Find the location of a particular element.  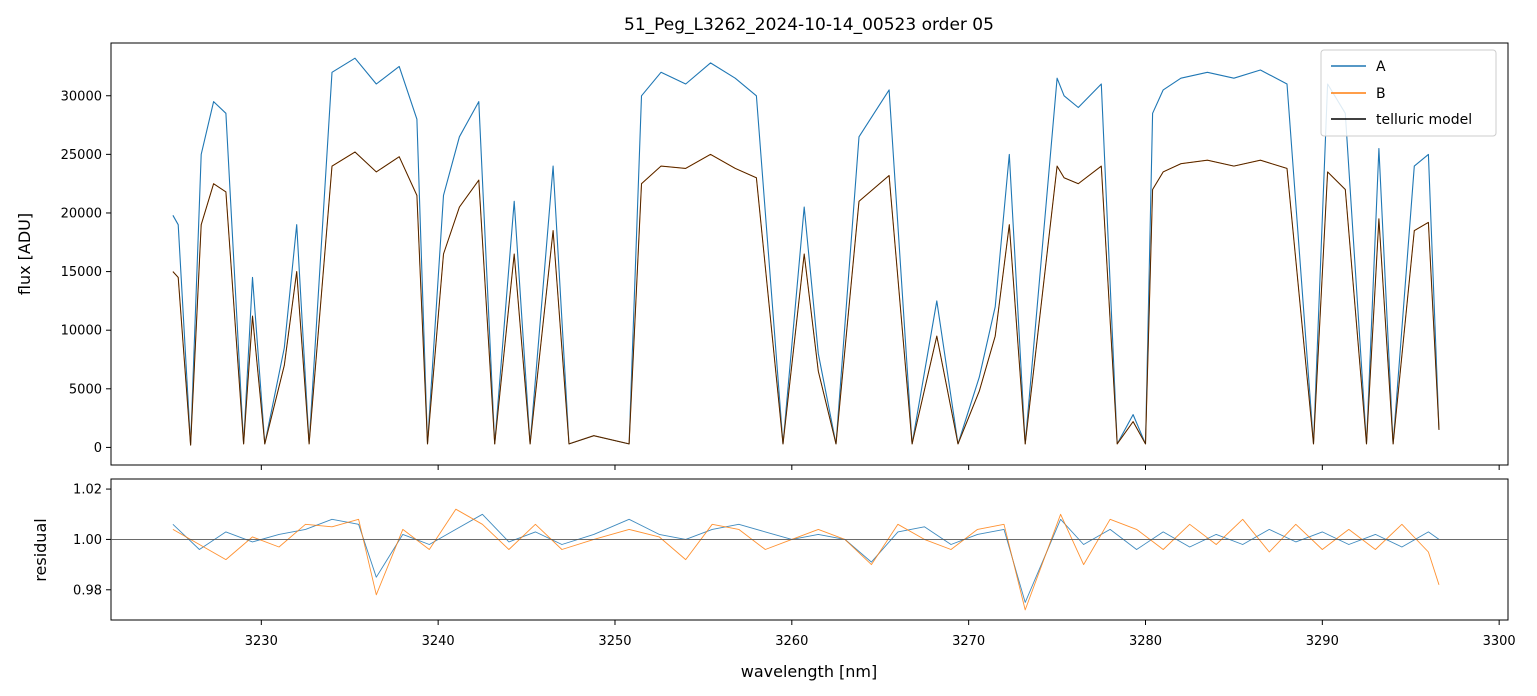

legend-box is located at coordinates (1408, 93).